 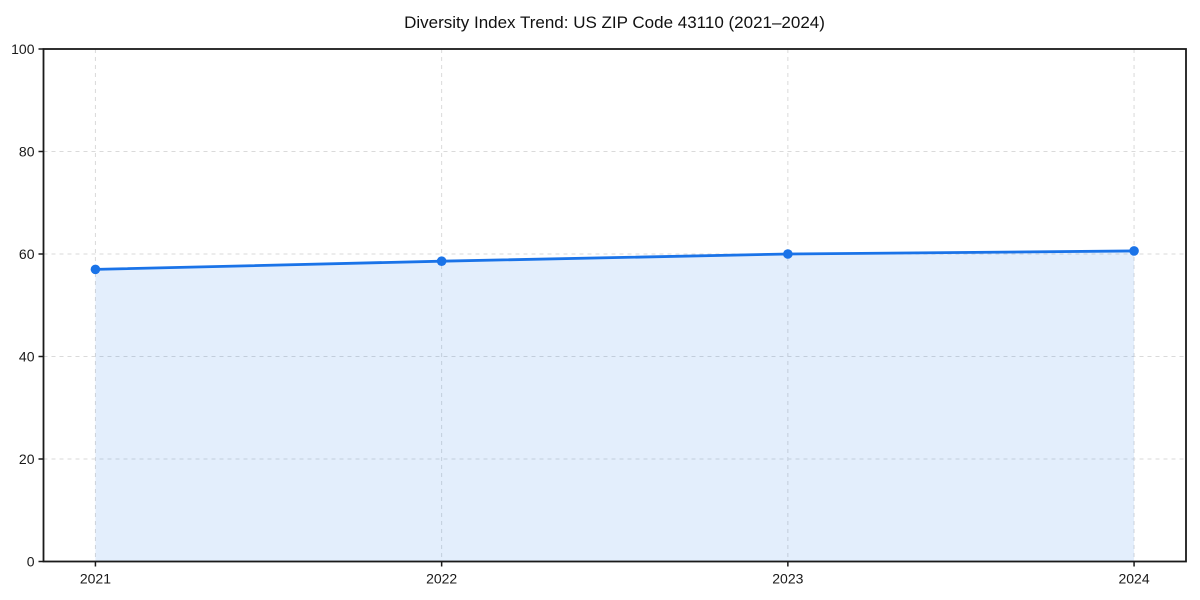 What do you see at coordinates (1133, 579) in the screenshot?
I see `x-tick-label-2024: 2024` at bounding box center [1133, 579].